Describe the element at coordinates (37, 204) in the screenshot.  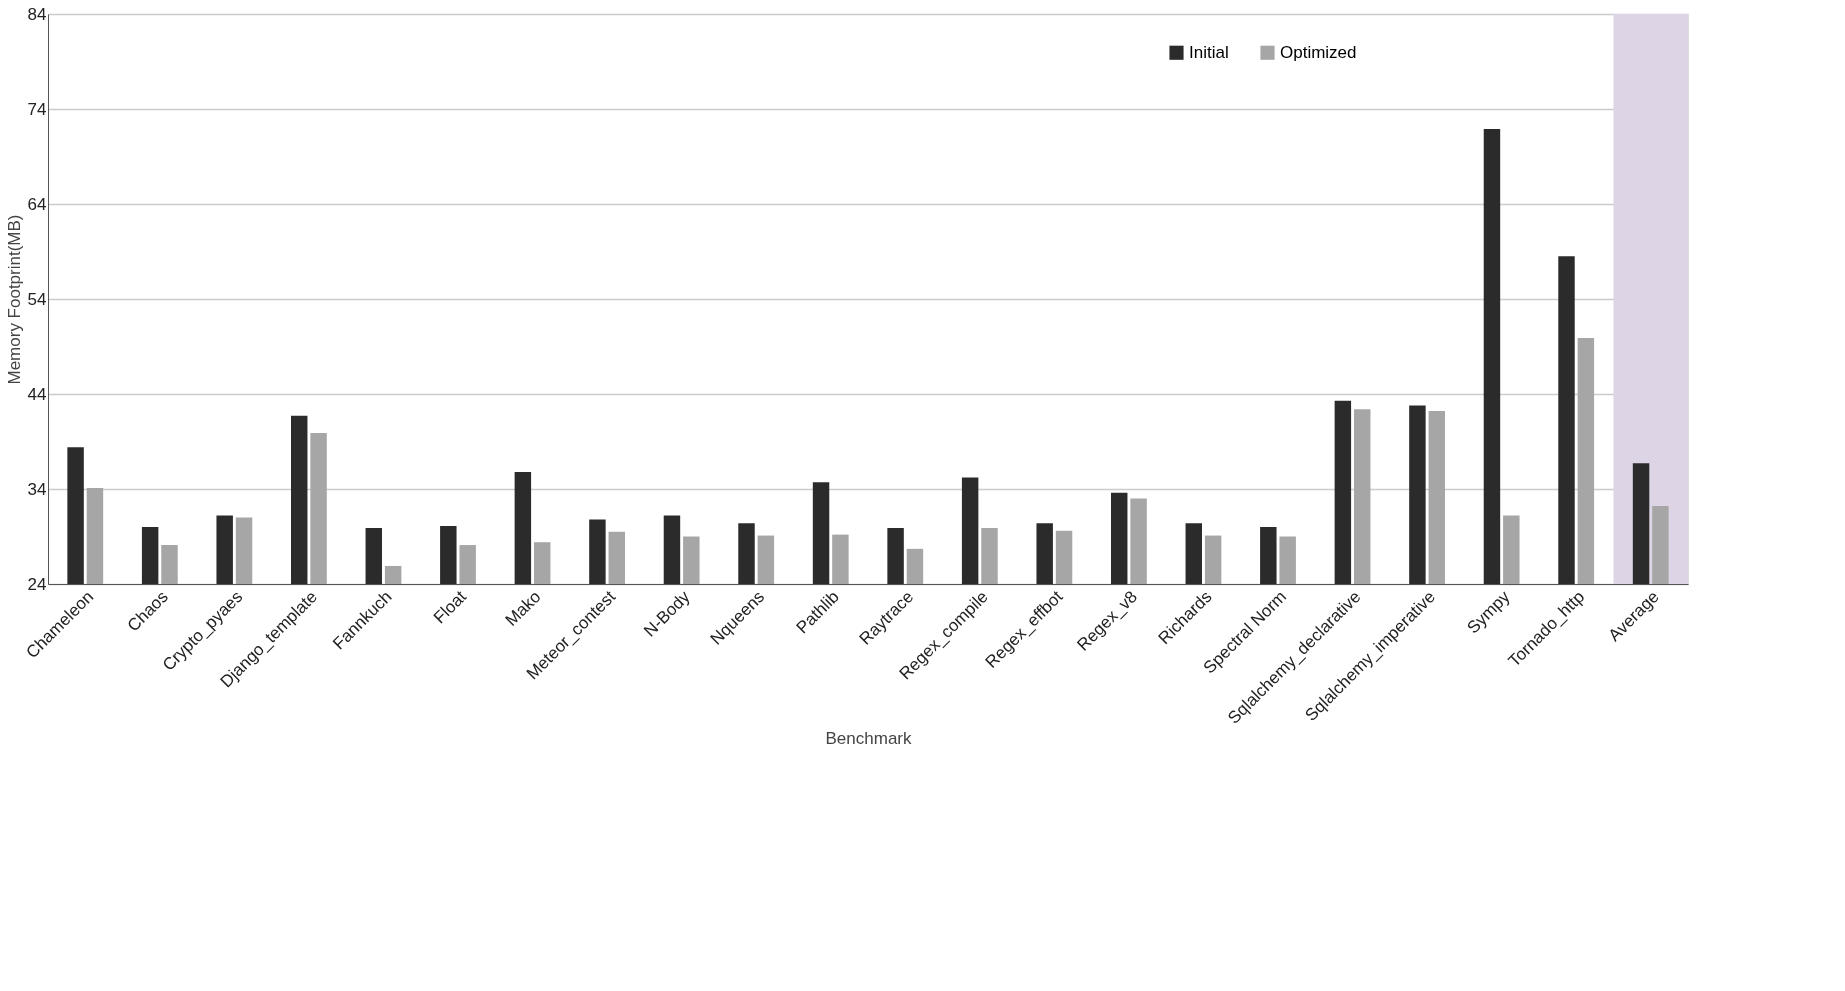
I see `y-tick-label: 64` at that location.